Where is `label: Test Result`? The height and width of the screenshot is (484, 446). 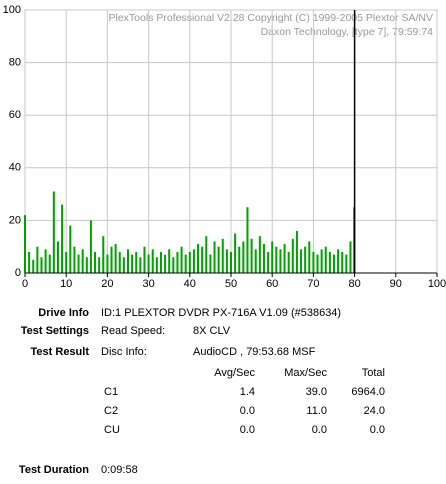
label: Test Result is located at coordinates (60, 352).